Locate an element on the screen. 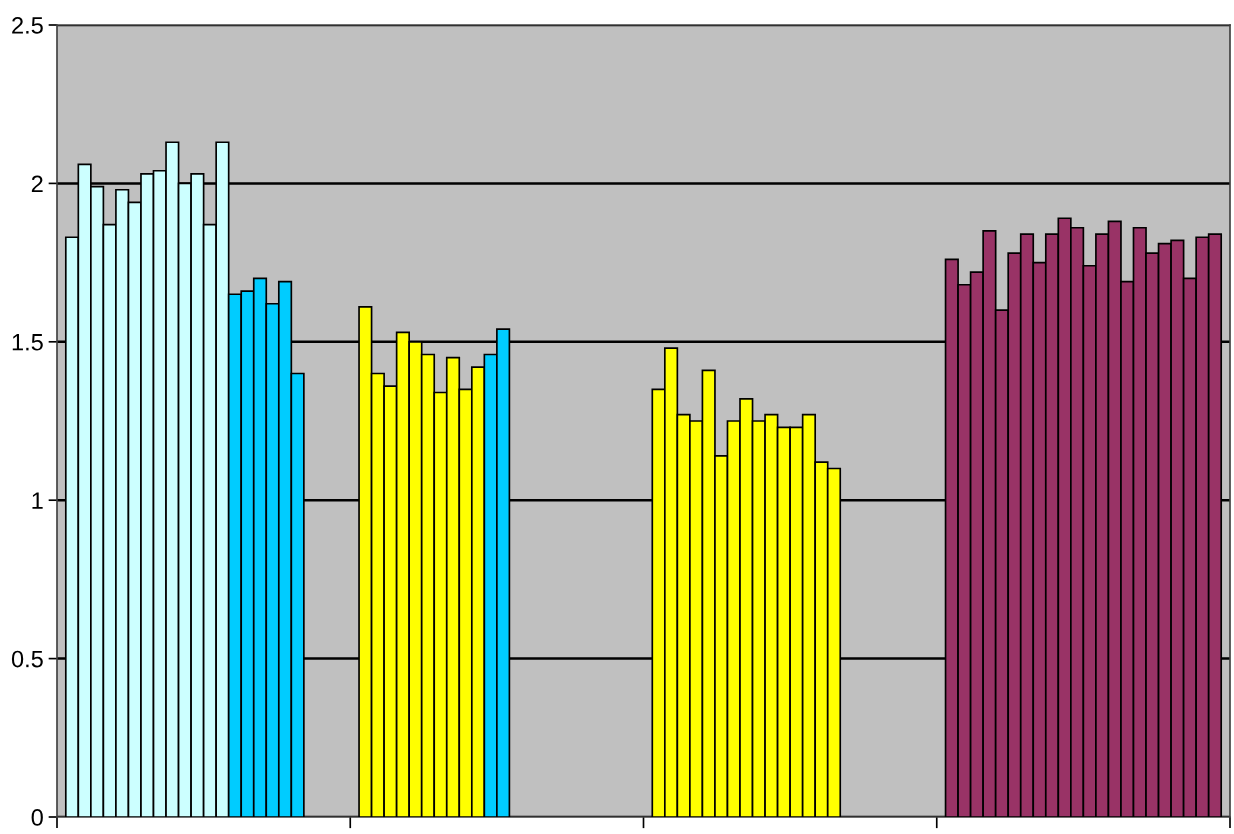  y-tick-label: 2 is located at coordinates (37, 183).